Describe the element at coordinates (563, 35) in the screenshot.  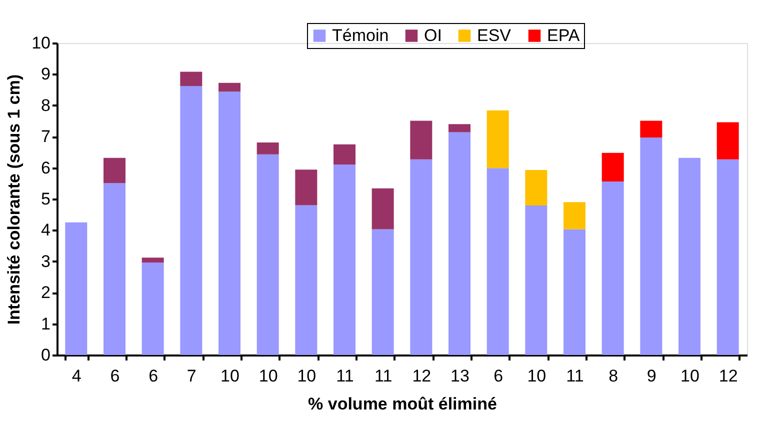
I see `legend-label: EPA` at that location.